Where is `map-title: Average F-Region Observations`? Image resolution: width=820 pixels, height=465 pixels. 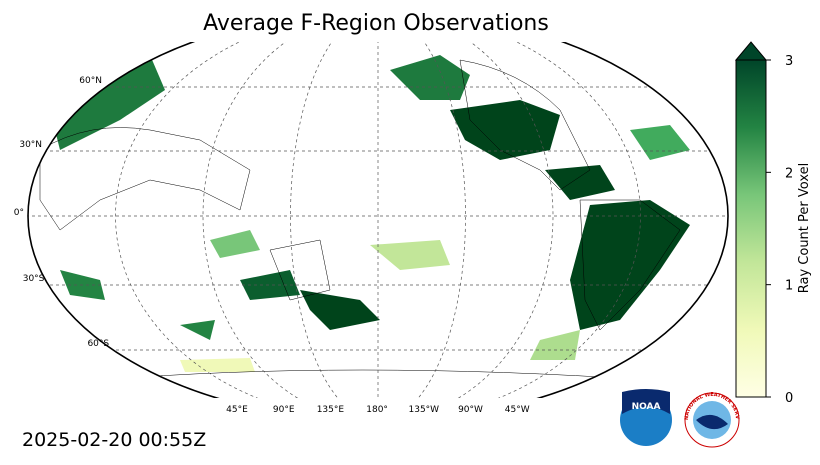 map-title: Average F-Region Observations is located at coordinates (376, 23).